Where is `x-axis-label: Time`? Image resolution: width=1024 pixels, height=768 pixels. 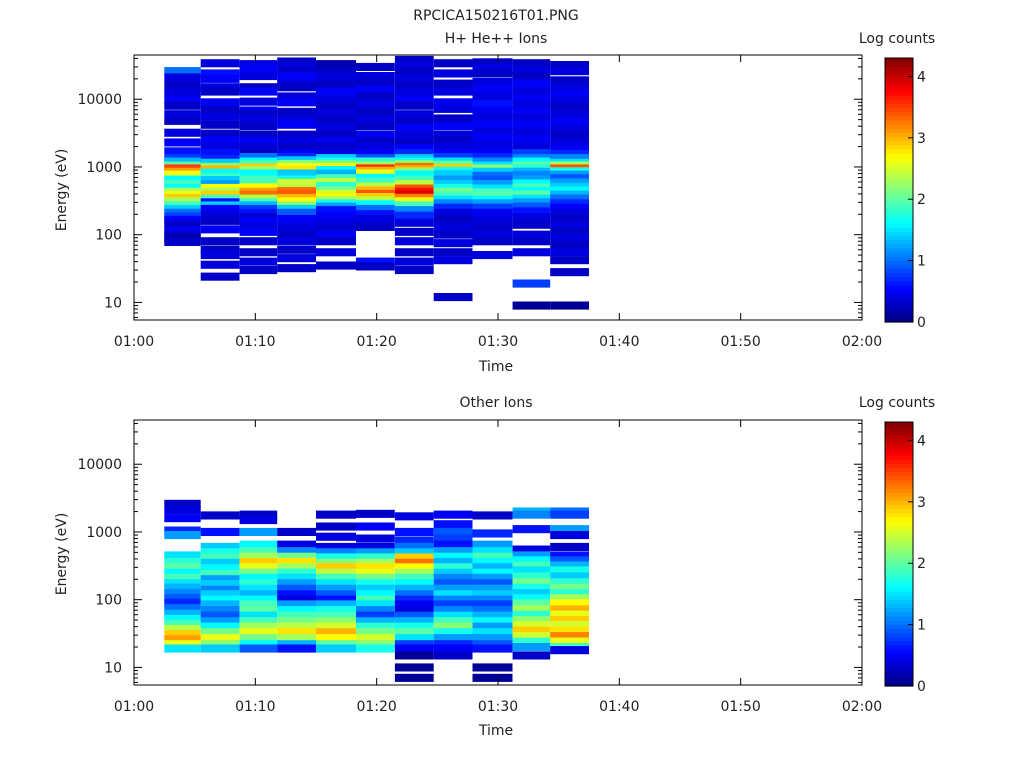 x-axis-label: Time is located at coordinates (495, 367).